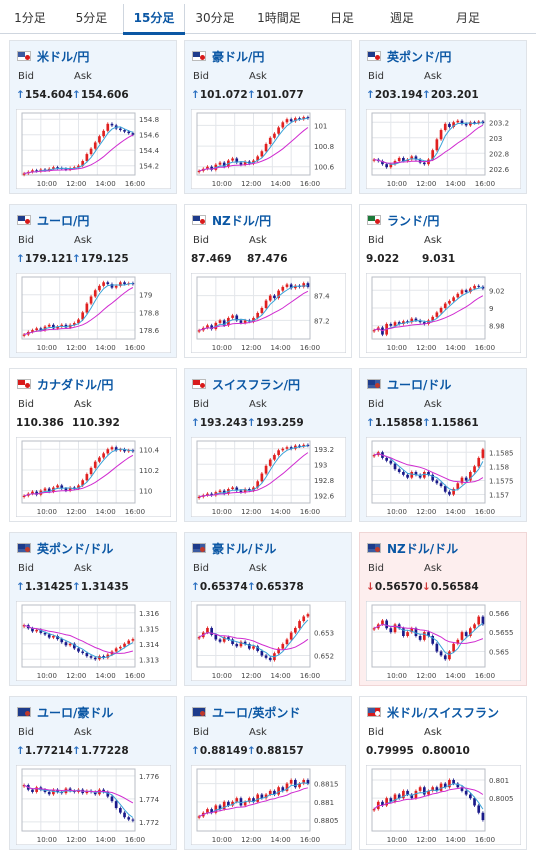 The height and width of the screenshot is (852, 536). Describe the element at coordinates (409, 384) in the screenshot. I see `pair-title: ユーロ/ドル` at that location.